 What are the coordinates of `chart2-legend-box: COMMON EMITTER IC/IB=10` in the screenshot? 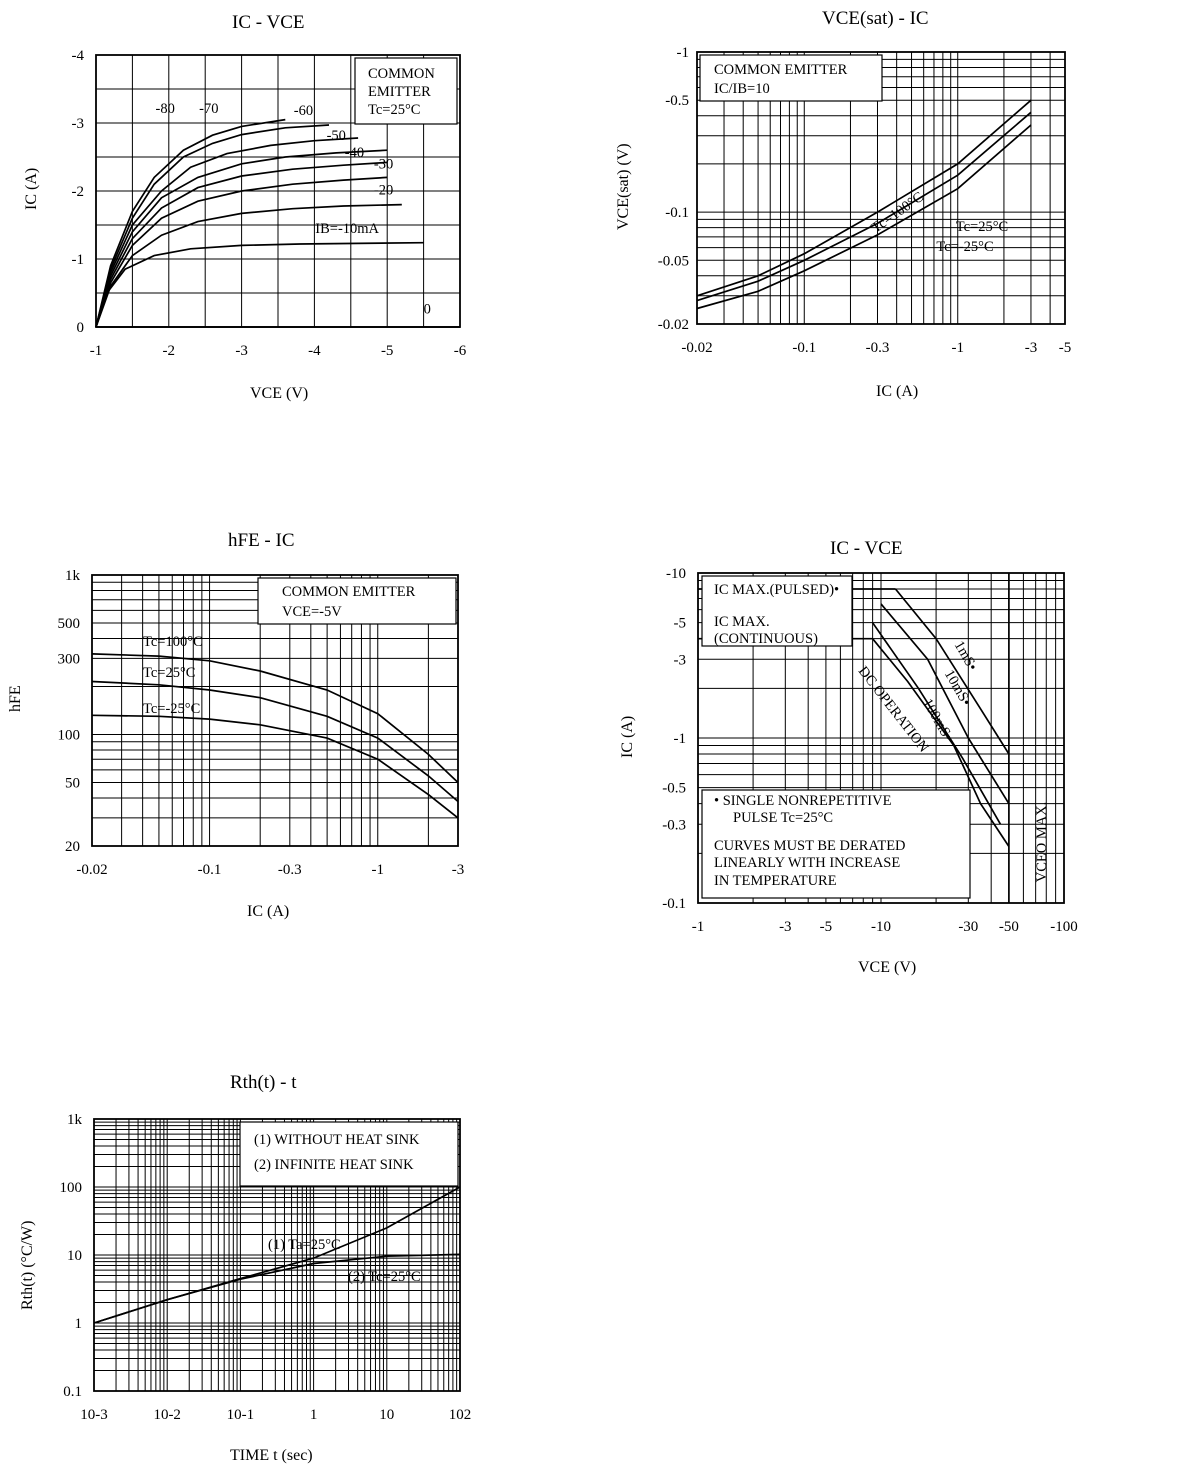 It's located at (791, 78).